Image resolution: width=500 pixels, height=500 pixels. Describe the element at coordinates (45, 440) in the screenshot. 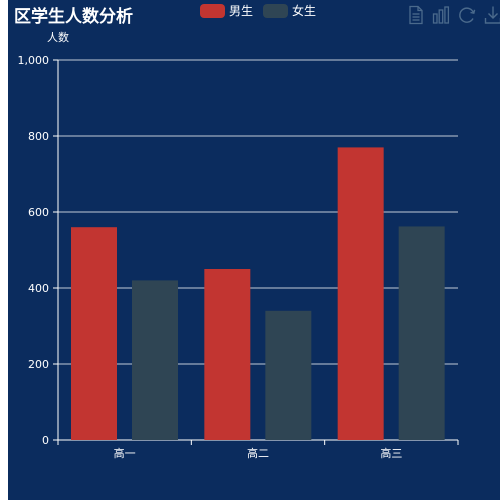

I see `y-tick-label: 0` at that location.